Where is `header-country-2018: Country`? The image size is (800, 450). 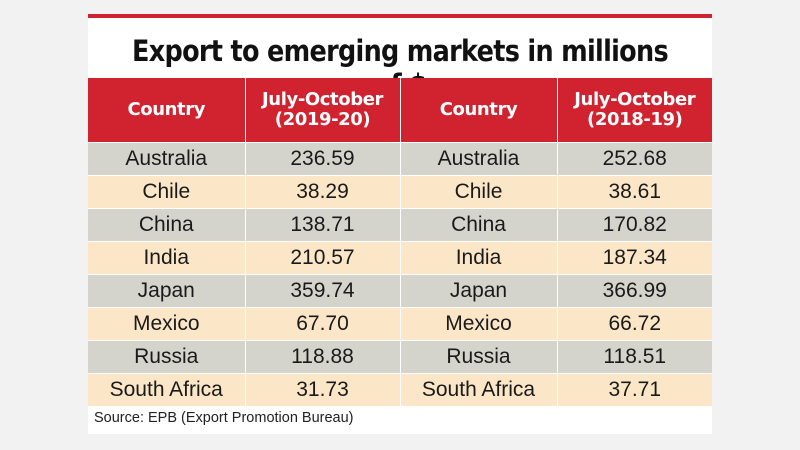
header-country-2018: Country is located at coordinates (478, 110).